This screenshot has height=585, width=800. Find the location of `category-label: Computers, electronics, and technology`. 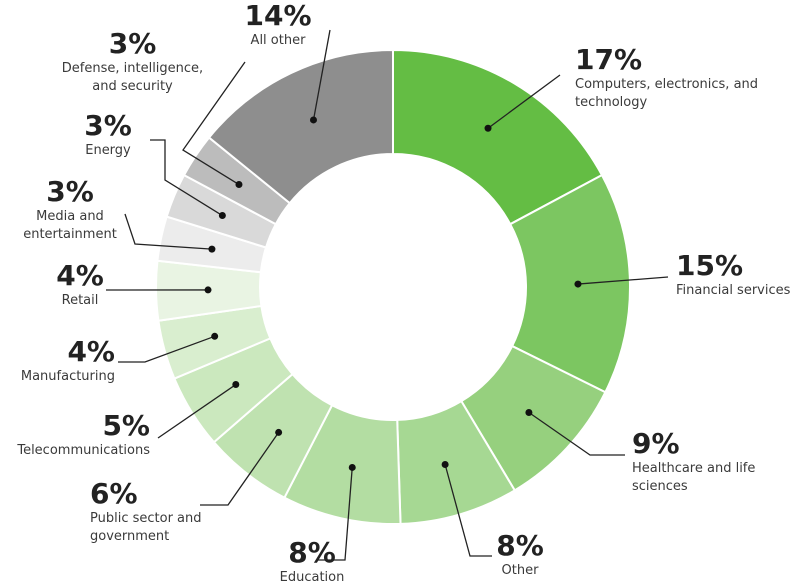

category-label: Computers, electronics, and technology is located at coordinates (667, 93).